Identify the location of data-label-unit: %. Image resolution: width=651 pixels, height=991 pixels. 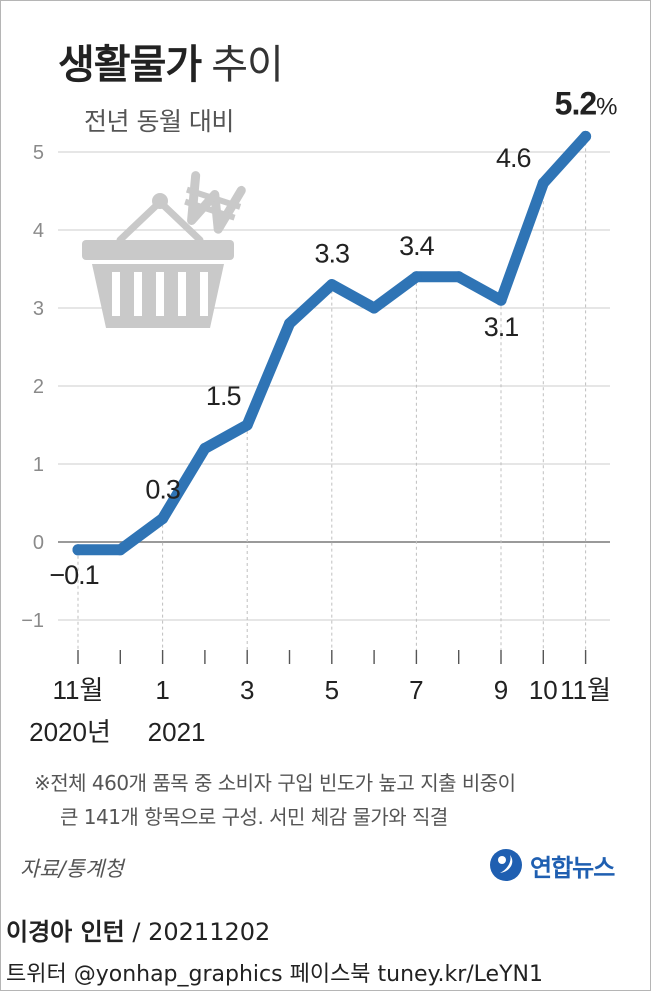
(606, 106).